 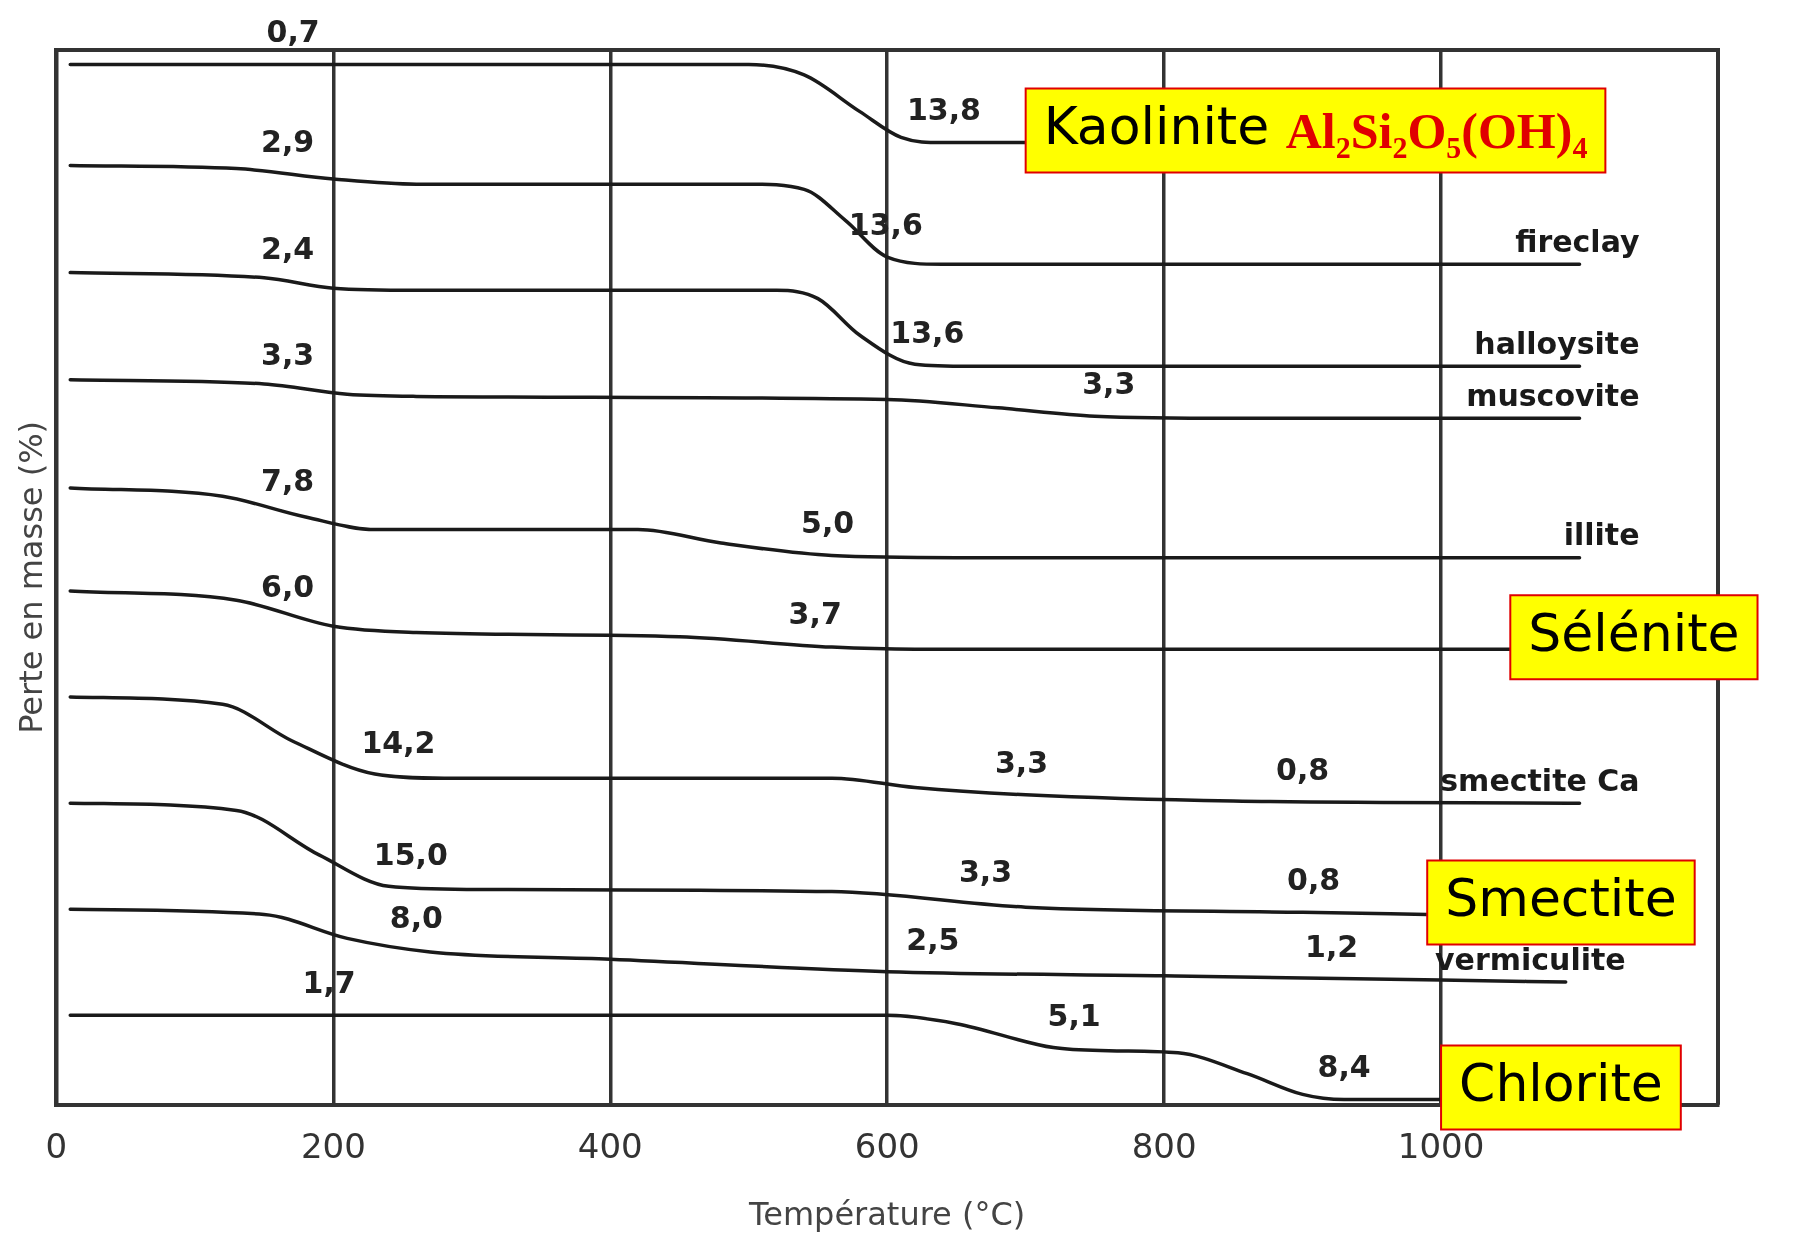 What do you see at coordinates (288, 141) in the screenshot?
I see `annotation: 2,9` at bounding box center [288, 141].